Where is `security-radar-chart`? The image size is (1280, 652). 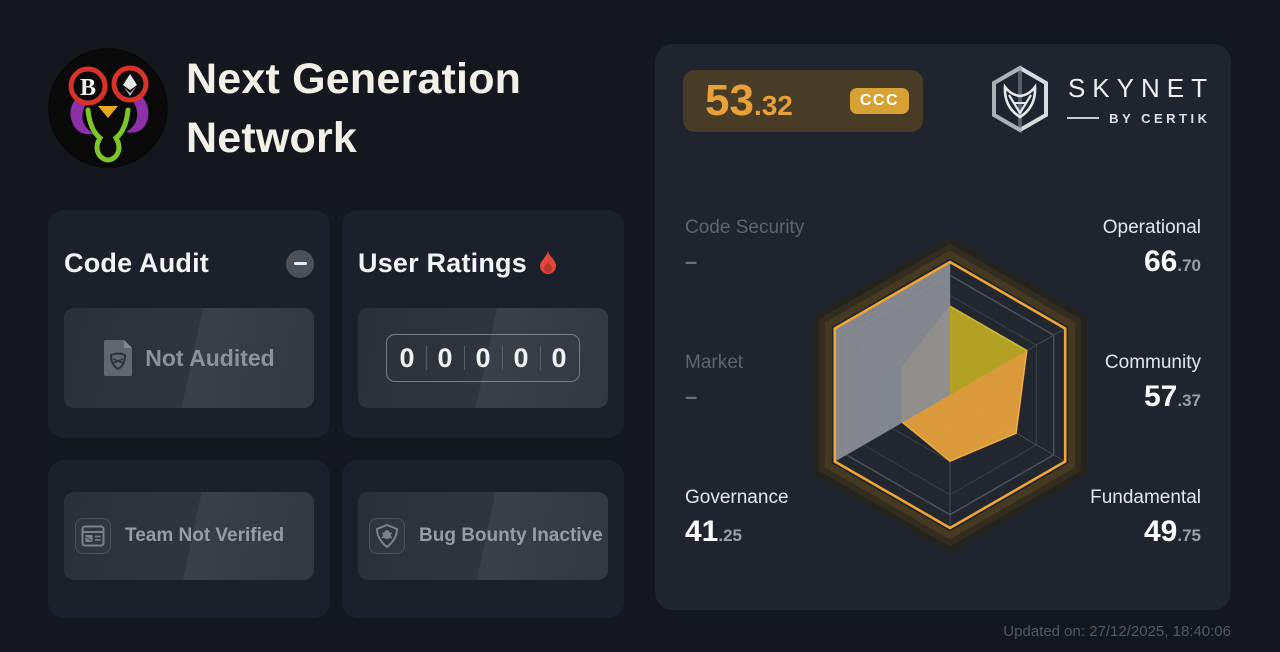
security-radar-chart is located at coordinates (950, 395).